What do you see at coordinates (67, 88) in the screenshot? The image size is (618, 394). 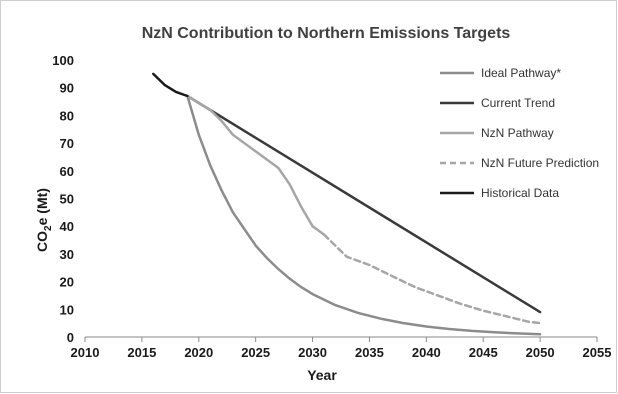 I see `y-tick-label: 90` at bounding box center [67, 88].